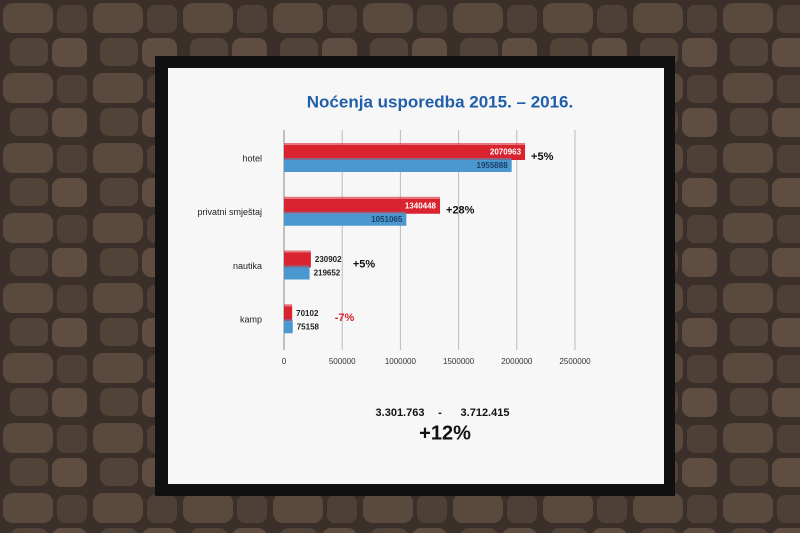  Describe the element at coordinates (252, 158) in the screenshot. I see `y-tick-label: hotel` at that location.